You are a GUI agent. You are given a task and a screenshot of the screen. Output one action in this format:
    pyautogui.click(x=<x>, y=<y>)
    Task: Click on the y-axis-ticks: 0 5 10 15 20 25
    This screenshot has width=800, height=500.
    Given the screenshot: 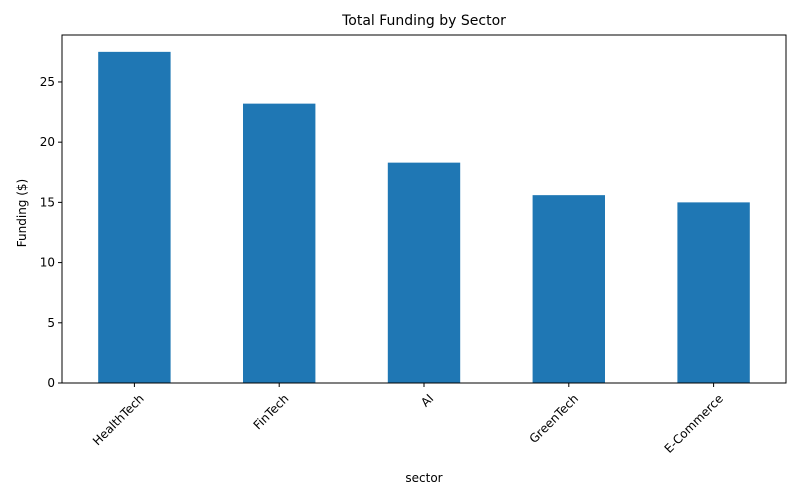 What is the action you would take?
    pyautogui.click(x=51, y=232)
    